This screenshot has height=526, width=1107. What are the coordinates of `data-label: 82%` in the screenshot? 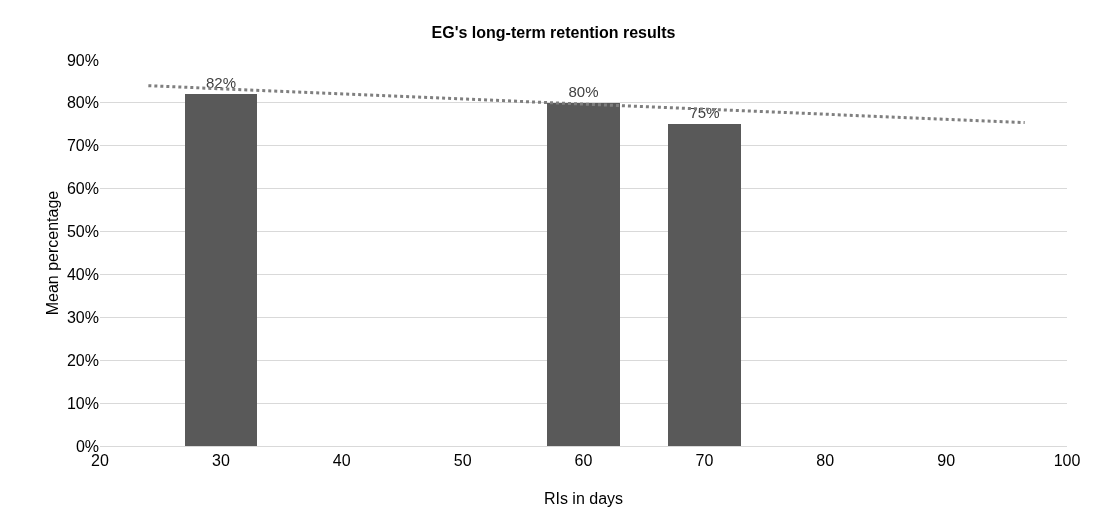 It's located at (221, 82).